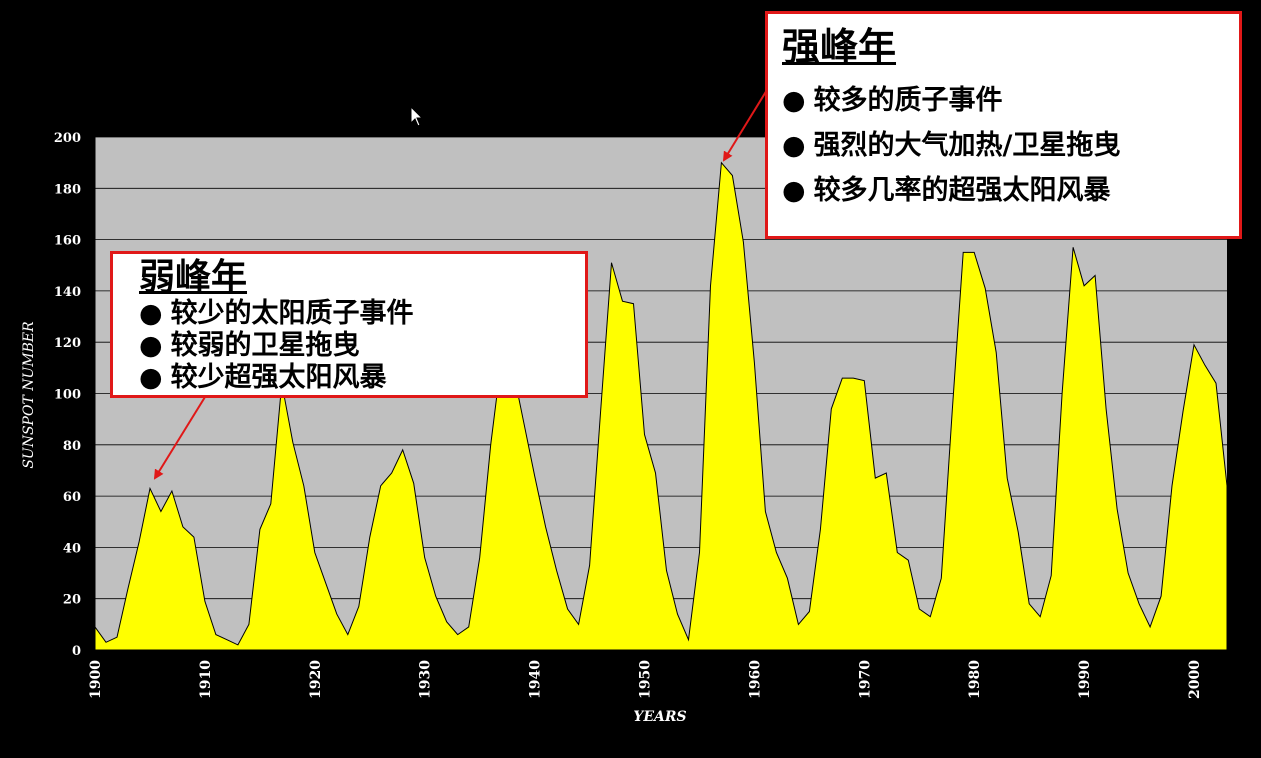 This screenshot has height=758, width=1261. Describe the element at coordinates (362, 378) in the screenshot. I see `weak-peak-item: 较少超强太阳风暴` at that location.